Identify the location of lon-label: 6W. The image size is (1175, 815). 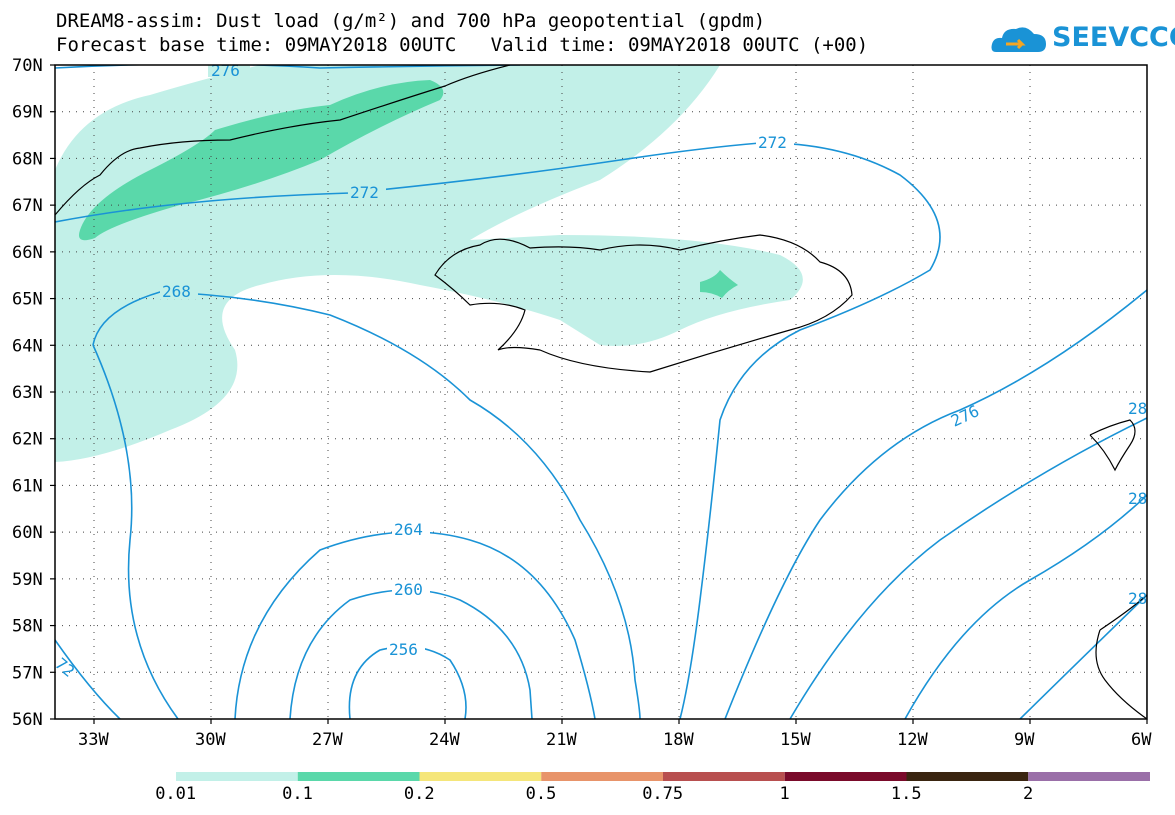
(1141, 740).